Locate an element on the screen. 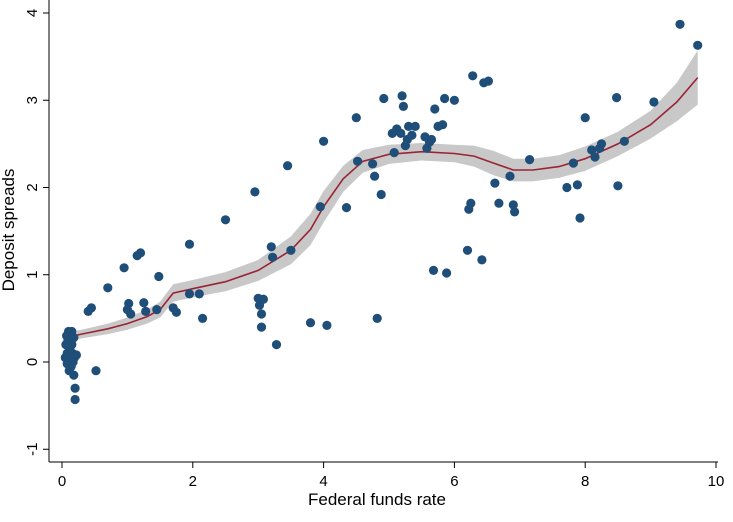 This screenshot has height=522, width=733. y-tick-group: -1 0 1 2 3 4 is located at coordinates (36, 232).